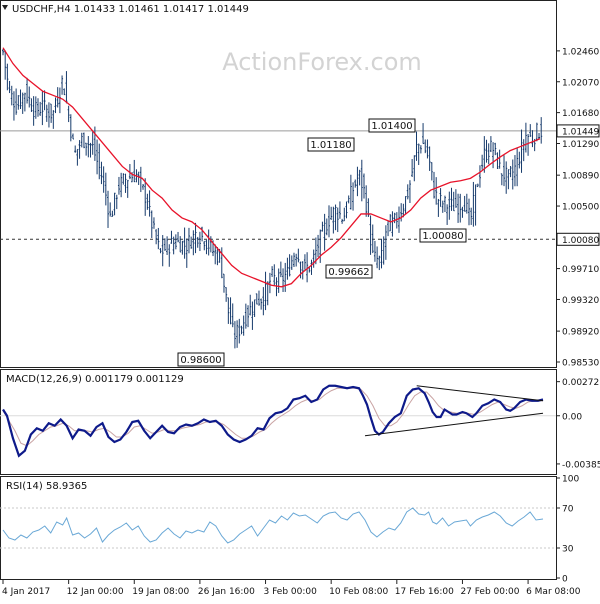  What do you see at coordinates (160, 592) in the screenshot?
I see `time-axis-label: 19 Jan 08:00` at bounding box center [160, 592].